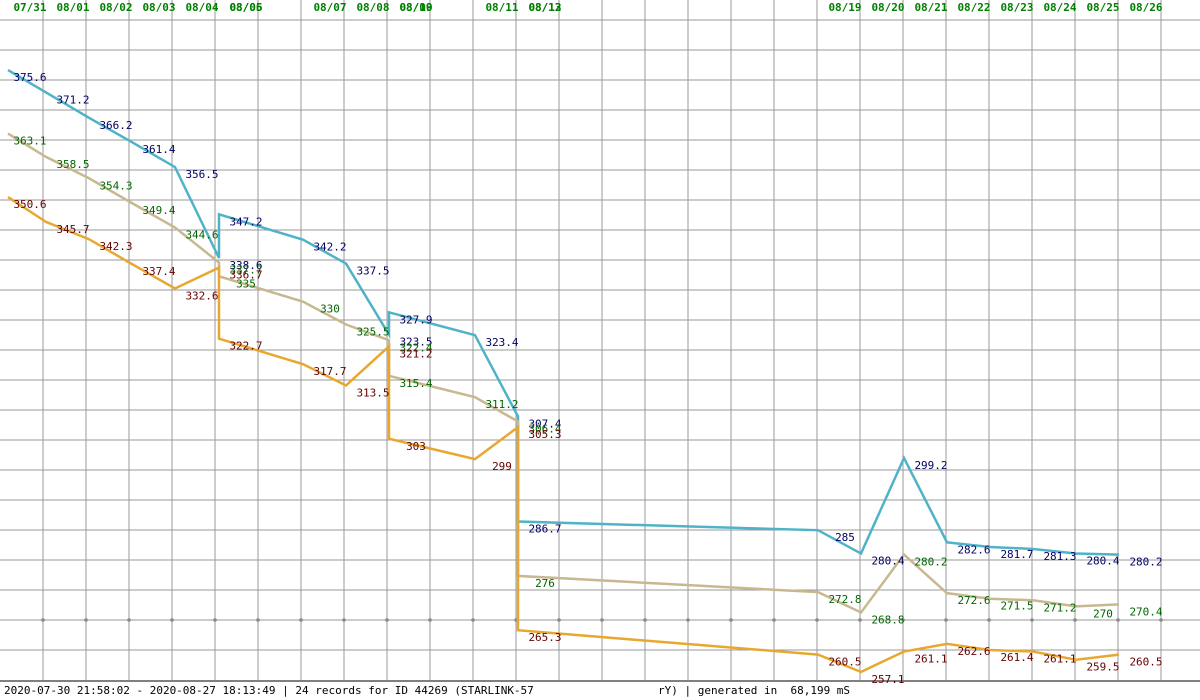 This screenshot has height=700, width=1200. What do you see at coordinates (1016, 657) in the screenshot?
I see `value-label: 261.4` at bounding box center [1016, 657].